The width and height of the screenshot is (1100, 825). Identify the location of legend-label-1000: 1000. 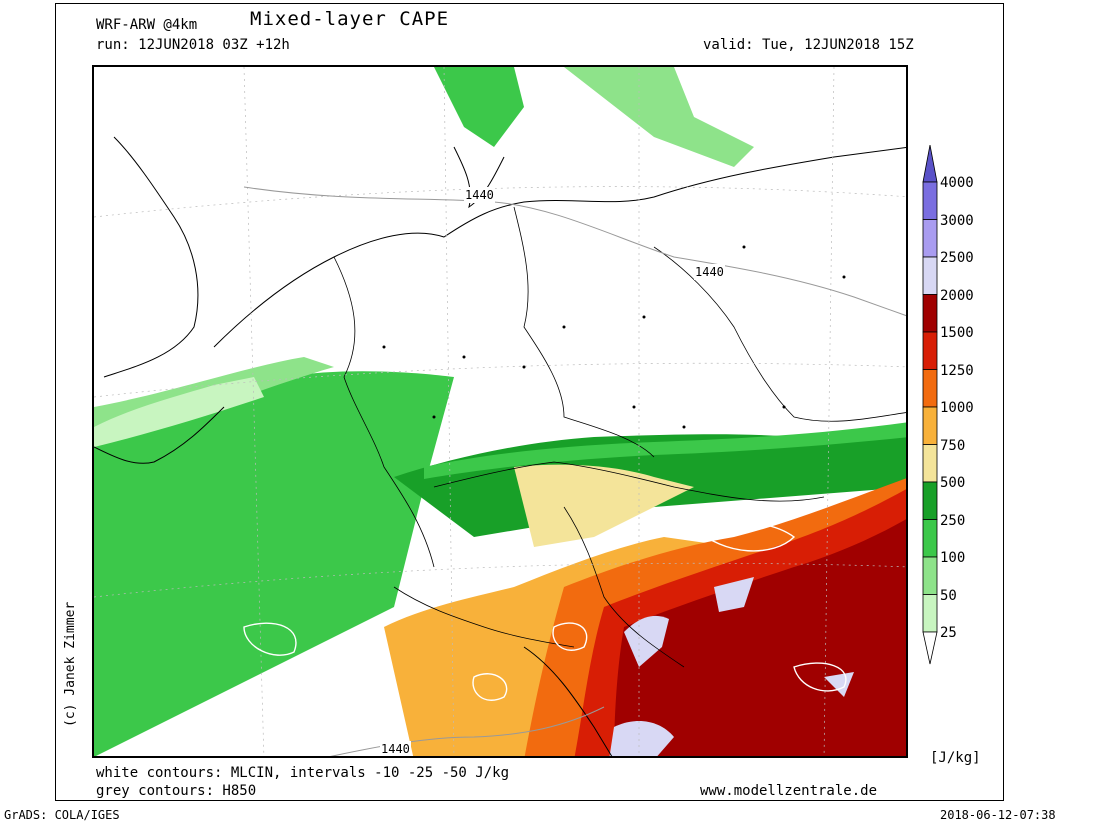
(957, 408).